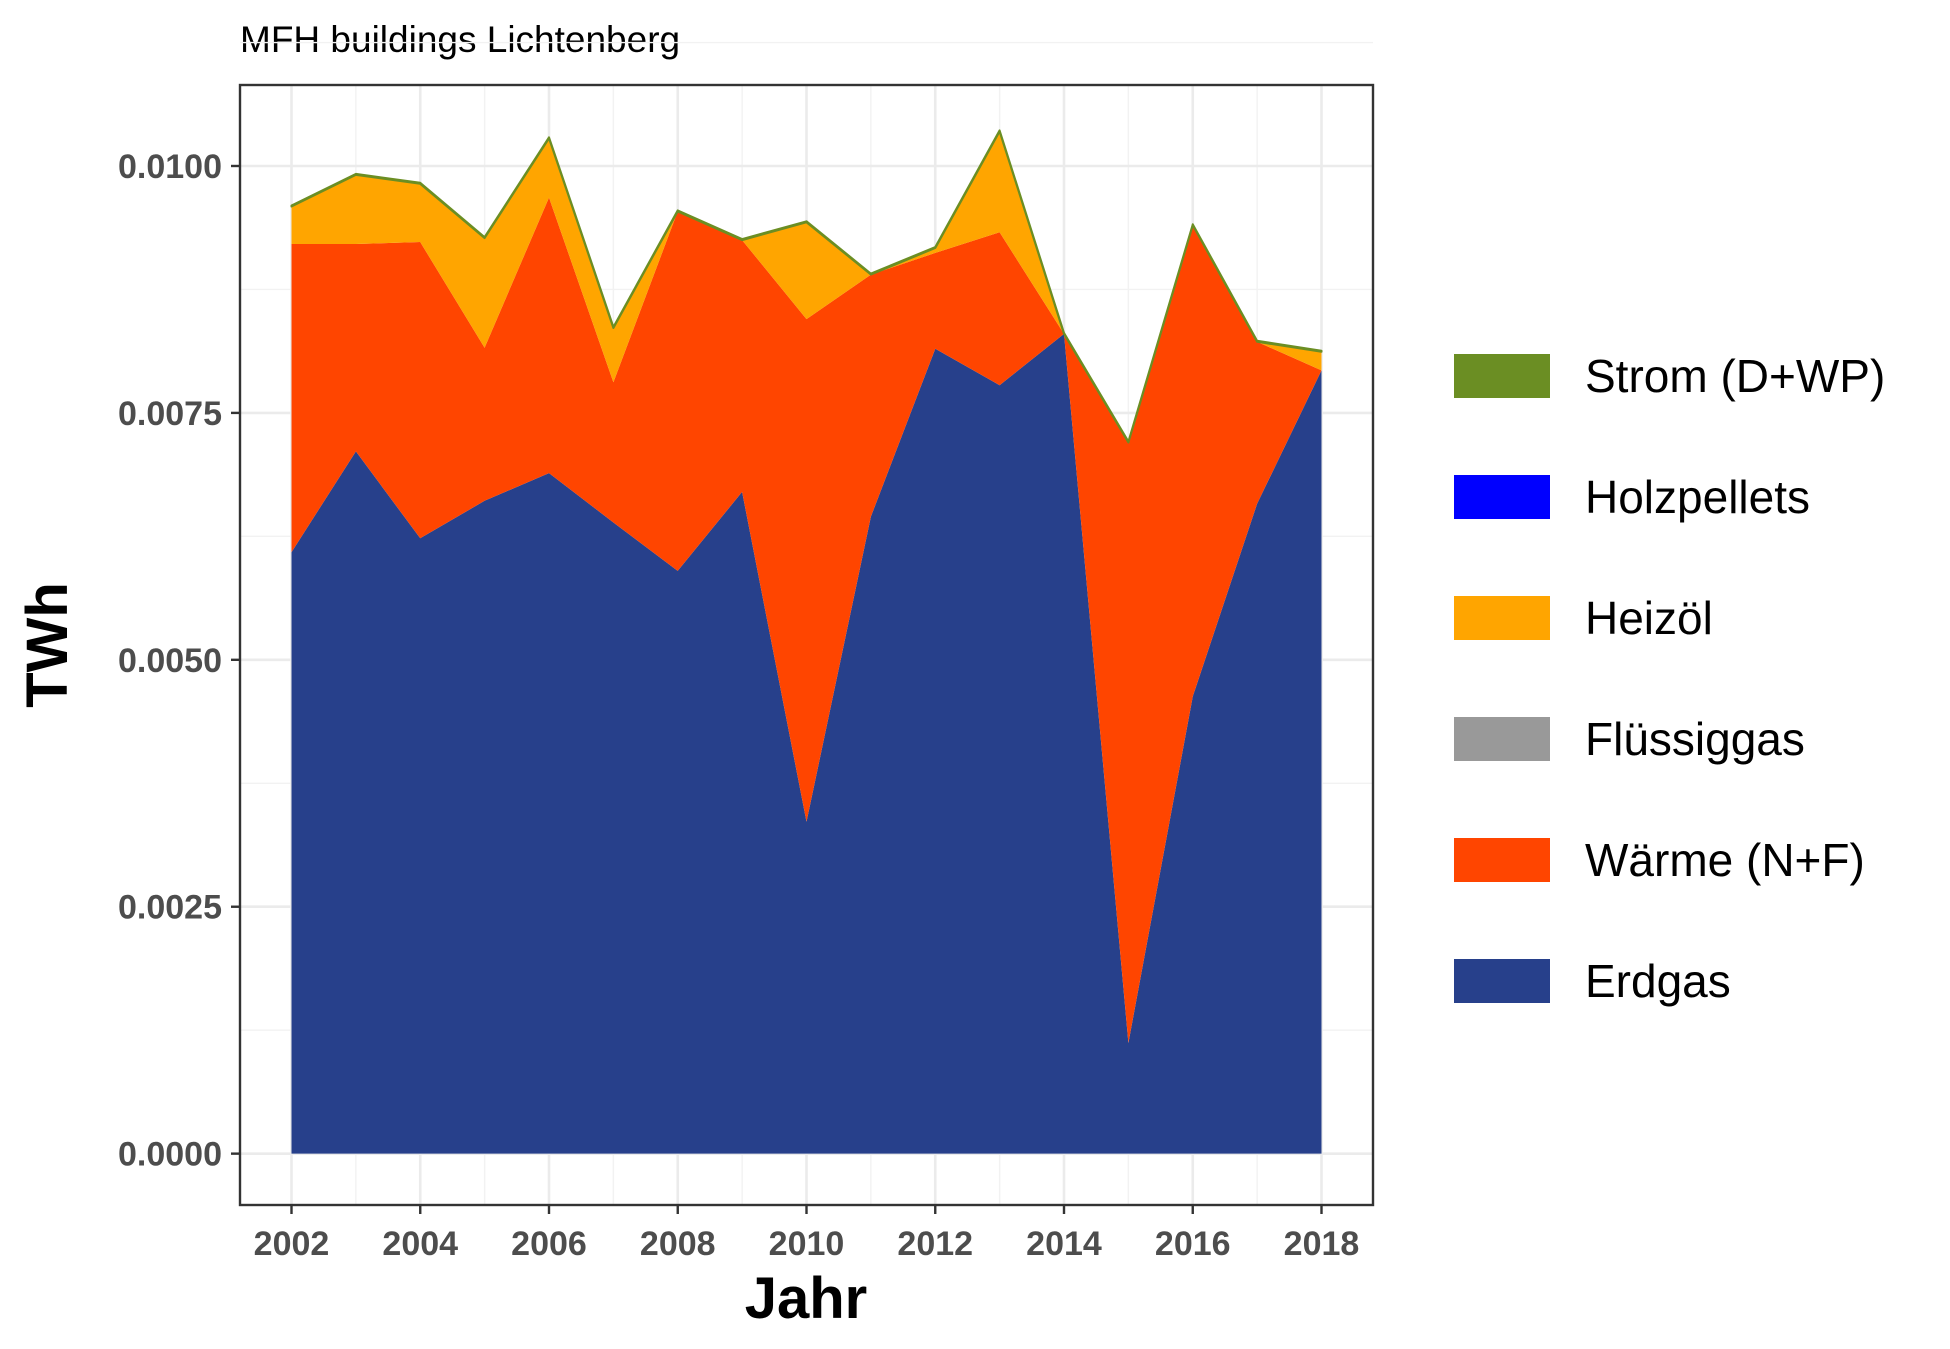 The image size is (1950, 1349). Describe the element at coordinates (1649, 618) in the screenshot. I see `legend-label-heiz-l: Heizöl` at that location.